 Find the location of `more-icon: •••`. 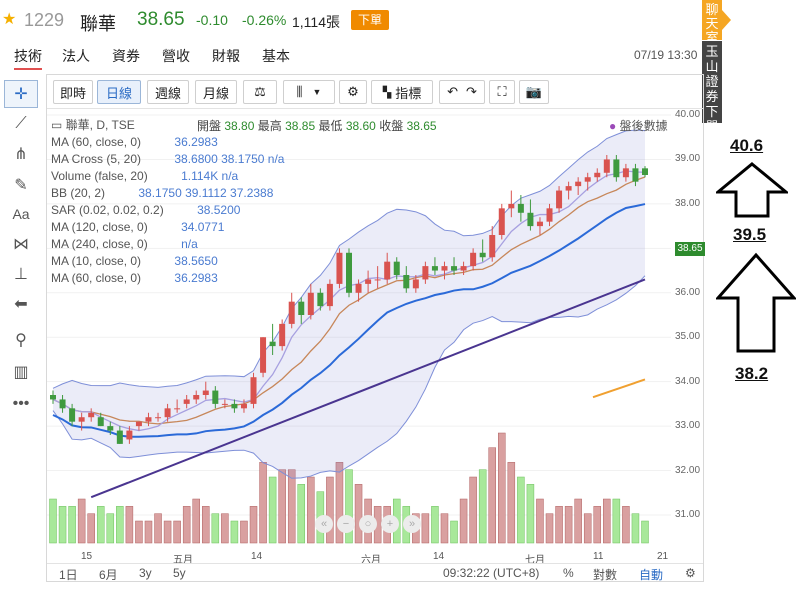

more-icon: ••• is located at coordinates (21, 403).